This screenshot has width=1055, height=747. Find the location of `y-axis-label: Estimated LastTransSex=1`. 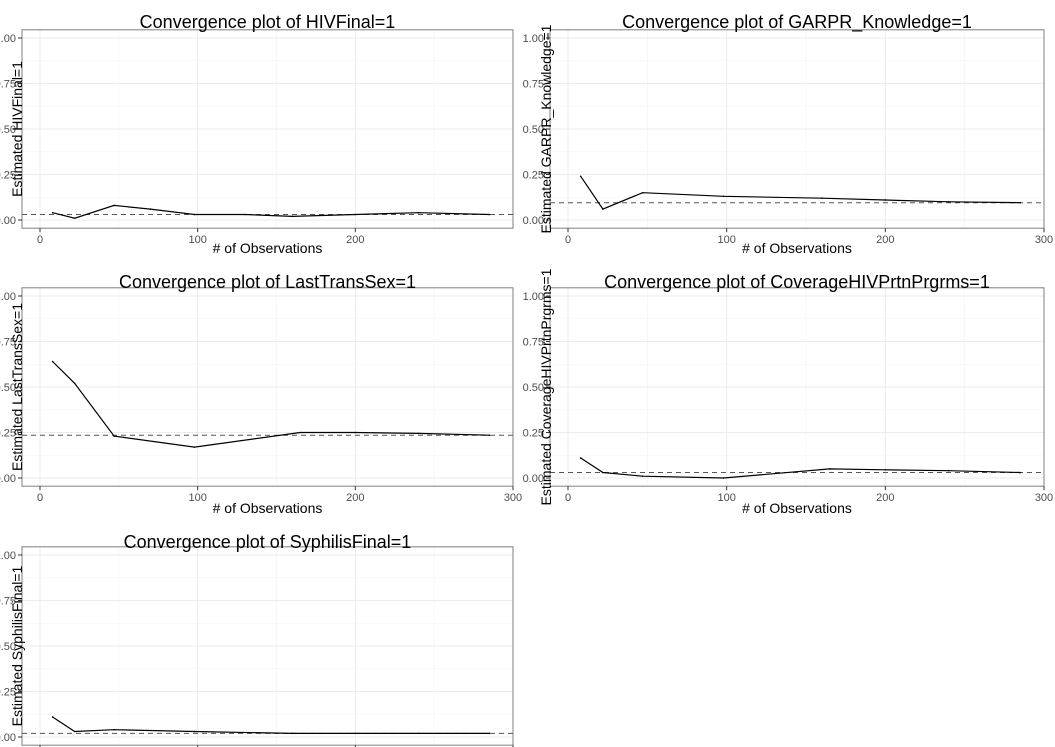

y-axis-label: Estimated LastTransSex=1 is located at coordinates (17, 387).